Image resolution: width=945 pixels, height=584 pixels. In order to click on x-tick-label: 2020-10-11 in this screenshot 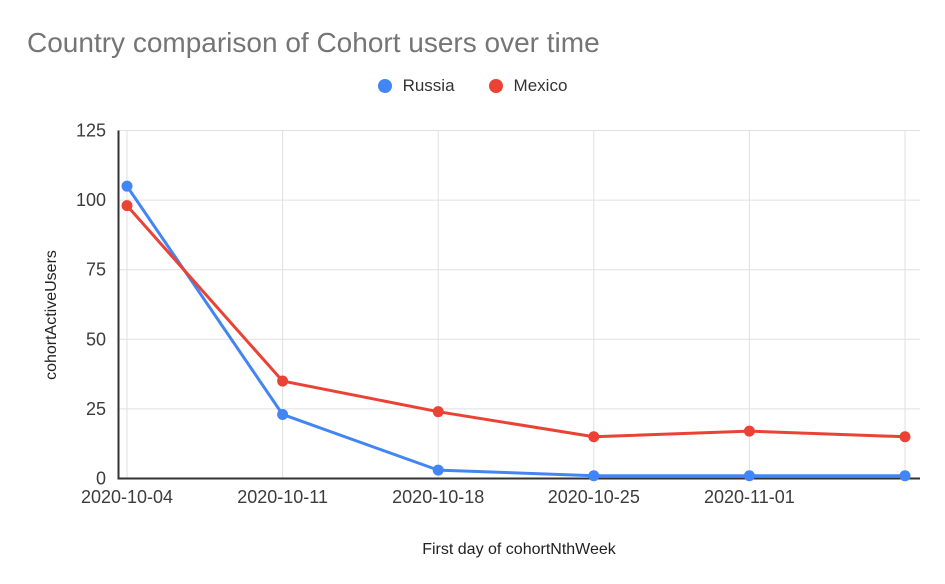, I will do `click(282, 497)`.